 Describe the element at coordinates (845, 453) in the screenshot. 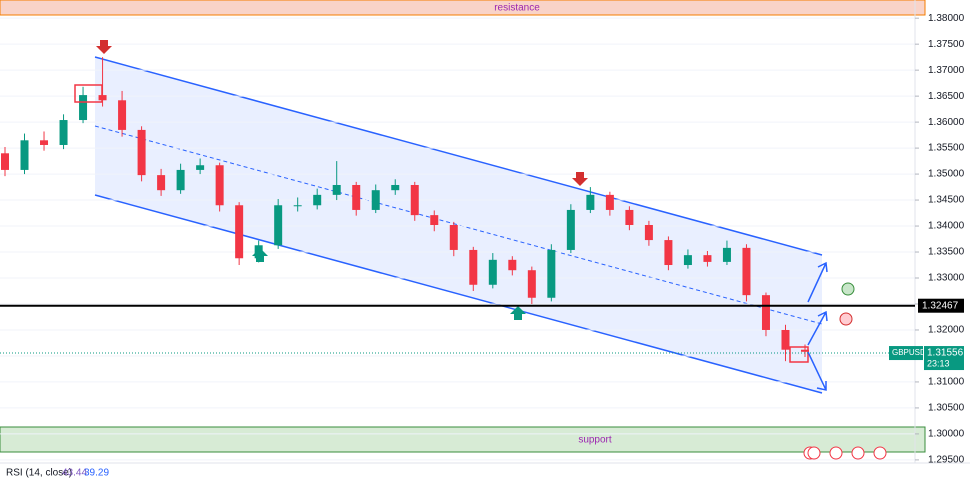

I see `event-icons` at that location.